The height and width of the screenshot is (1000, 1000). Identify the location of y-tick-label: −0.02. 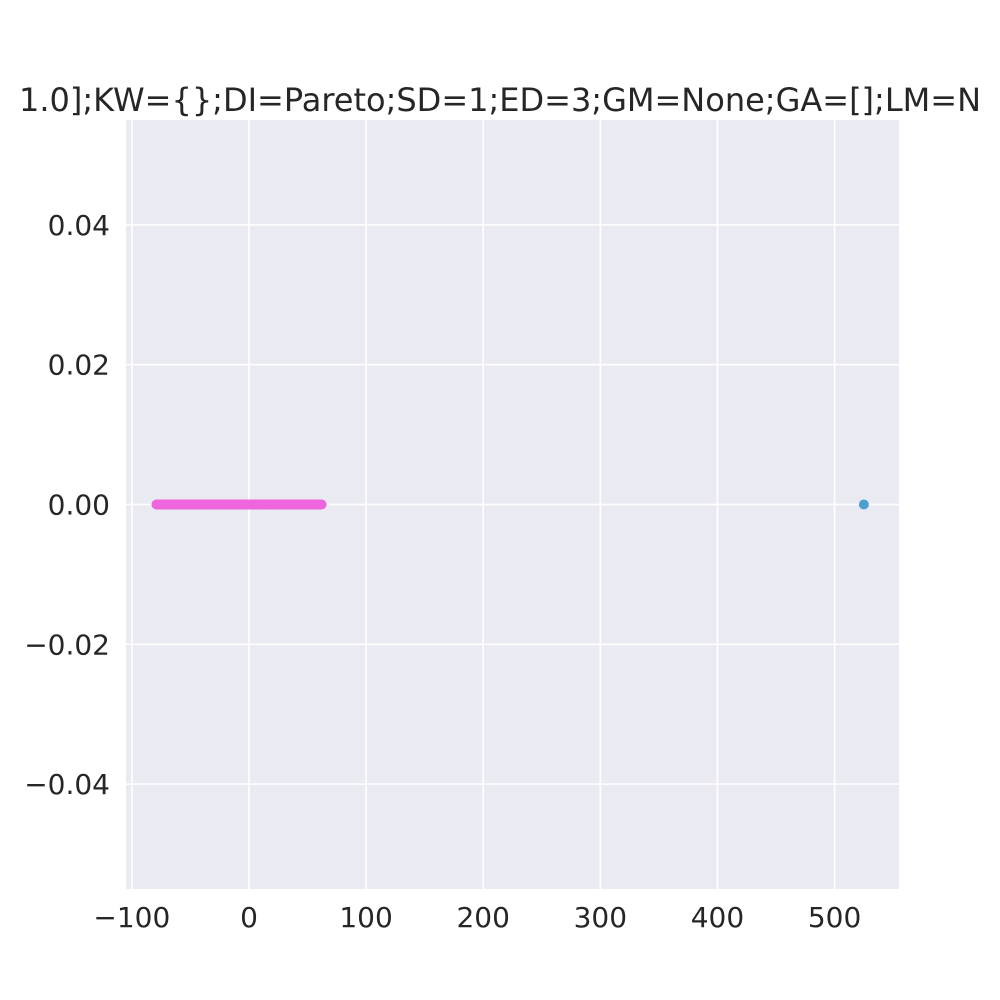
(67, 644).